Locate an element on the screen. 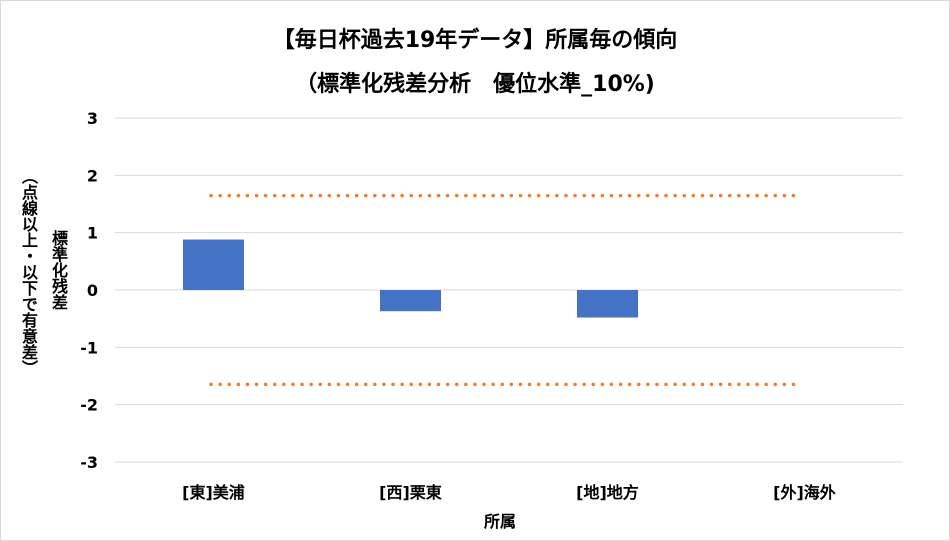 Image resolution: width=950 pixels, height=541 pixels. y-tick-label: -3 is located at coordinates (89, 462).